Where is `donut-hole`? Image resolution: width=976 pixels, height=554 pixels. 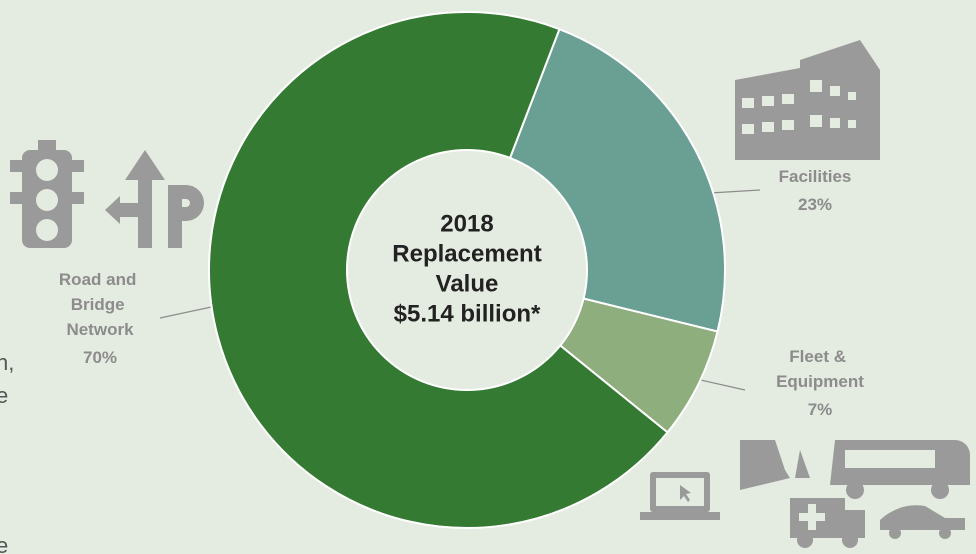
donut-hole is located at coordinates (467, 270).